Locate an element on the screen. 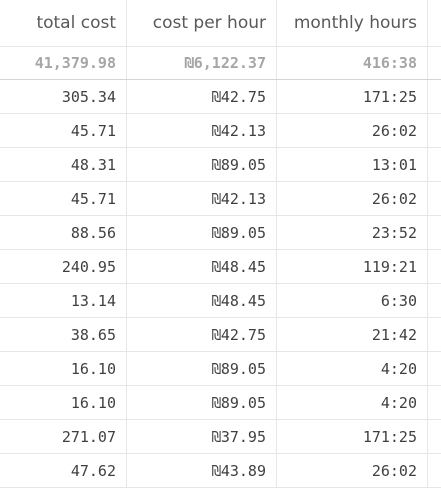  cell-monthly-hours: 21:42 is located at coordinates (352, 334).